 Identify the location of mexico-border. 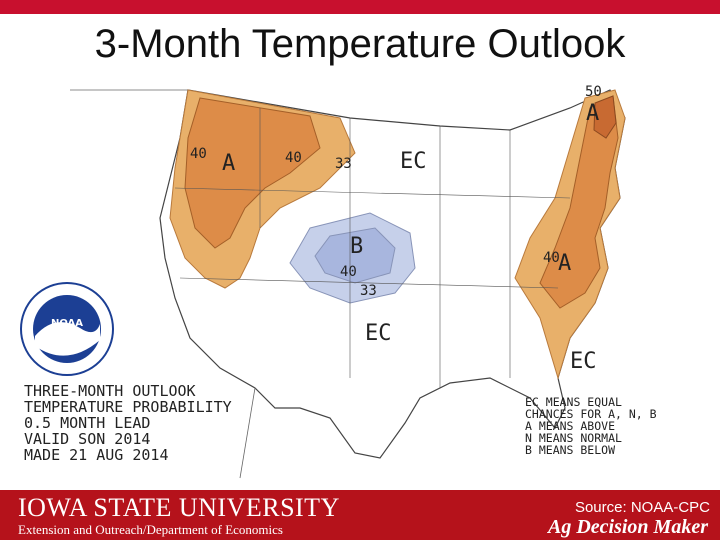
(247, 433).